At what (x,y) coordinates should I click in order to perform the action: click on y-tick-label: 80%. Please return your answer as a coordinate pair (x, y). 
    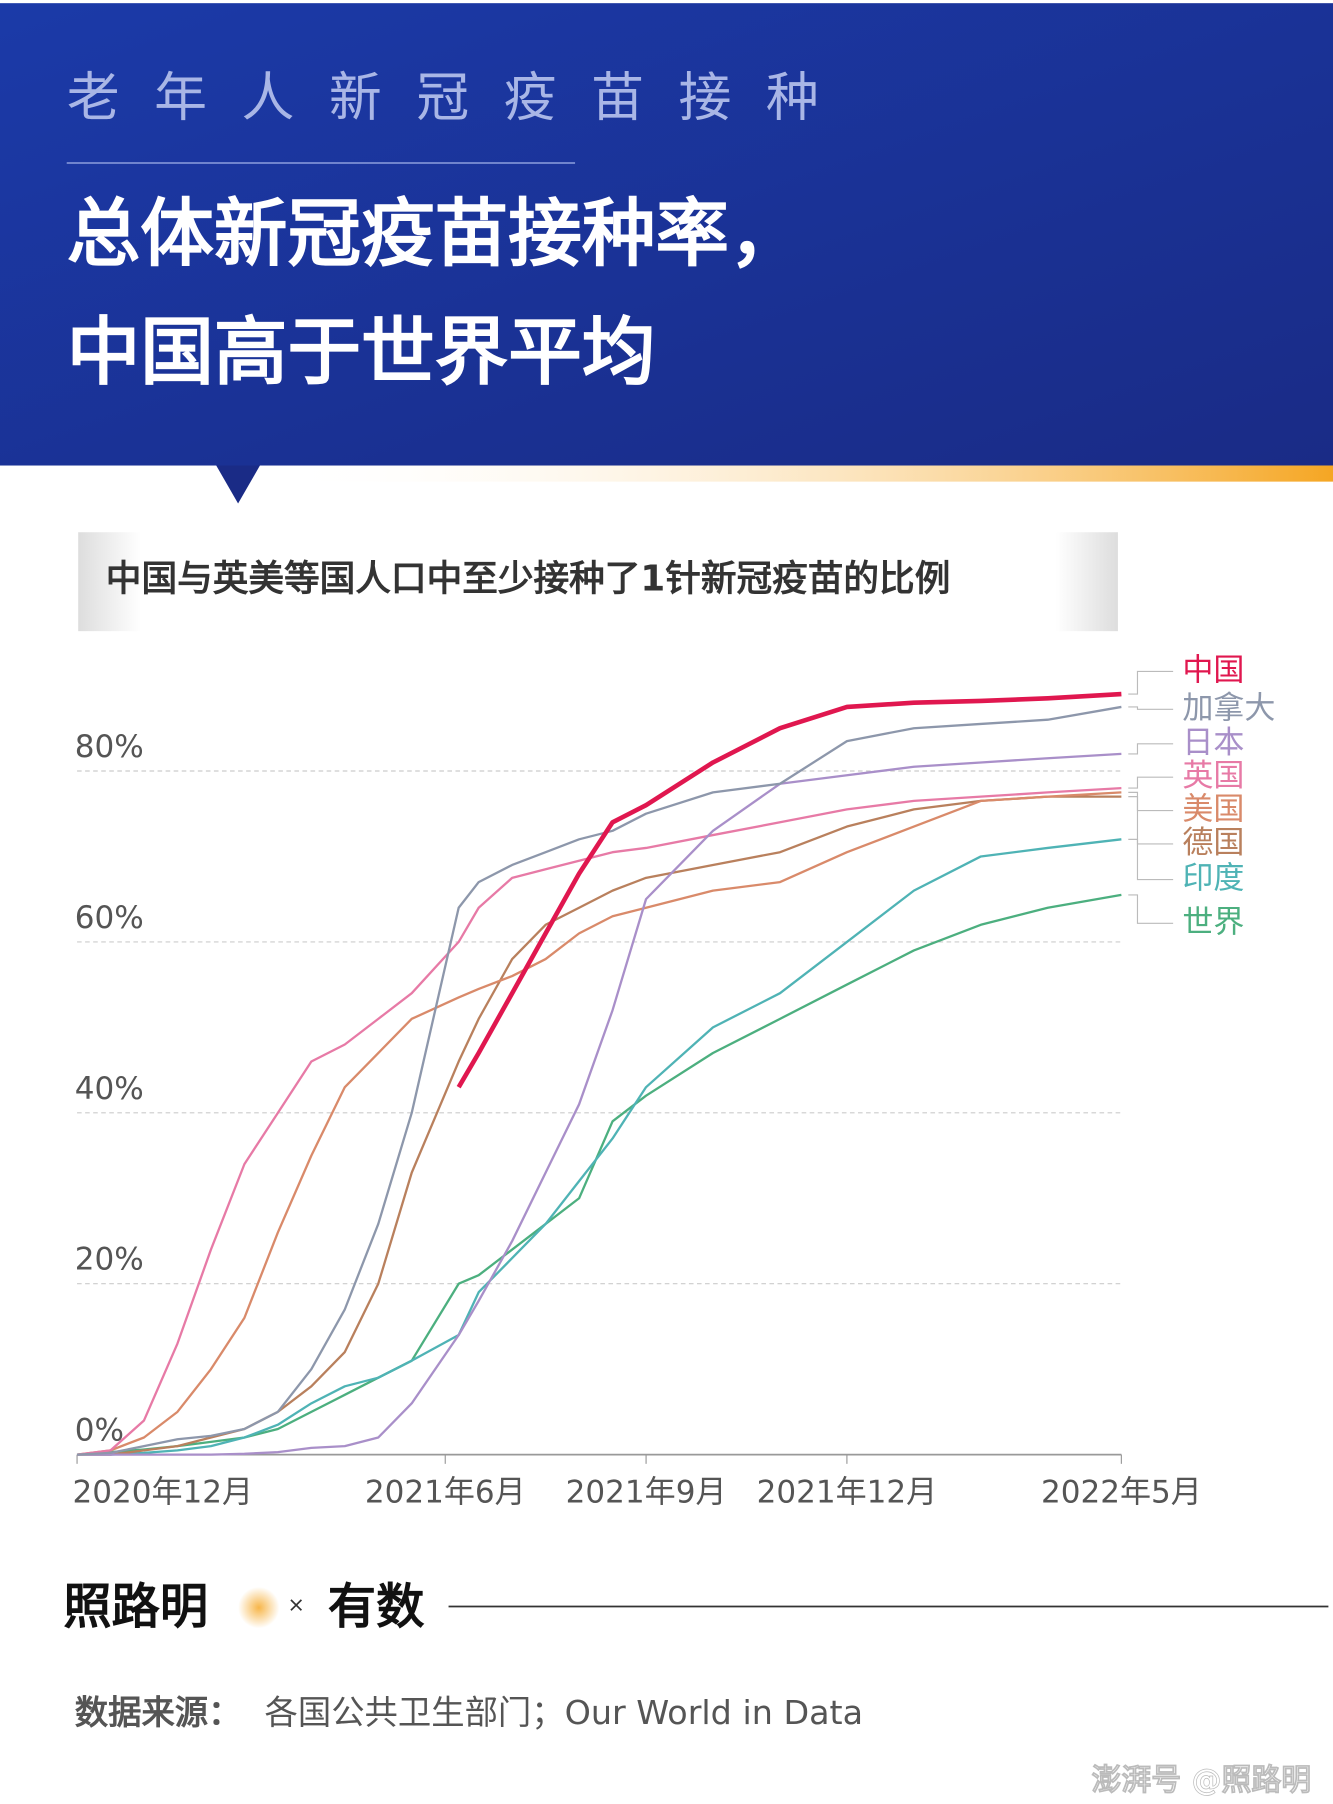
    Looking at the image, I should click on (109, 747).